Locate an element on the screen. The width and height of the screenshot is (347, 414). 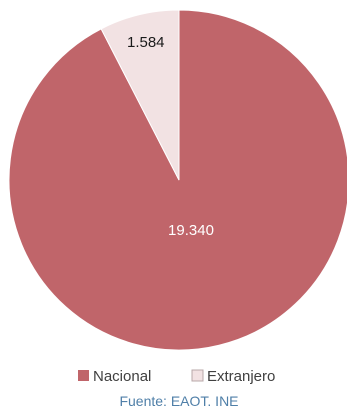
legend: Nacional Extranjero is located at coordinates (176, 376).